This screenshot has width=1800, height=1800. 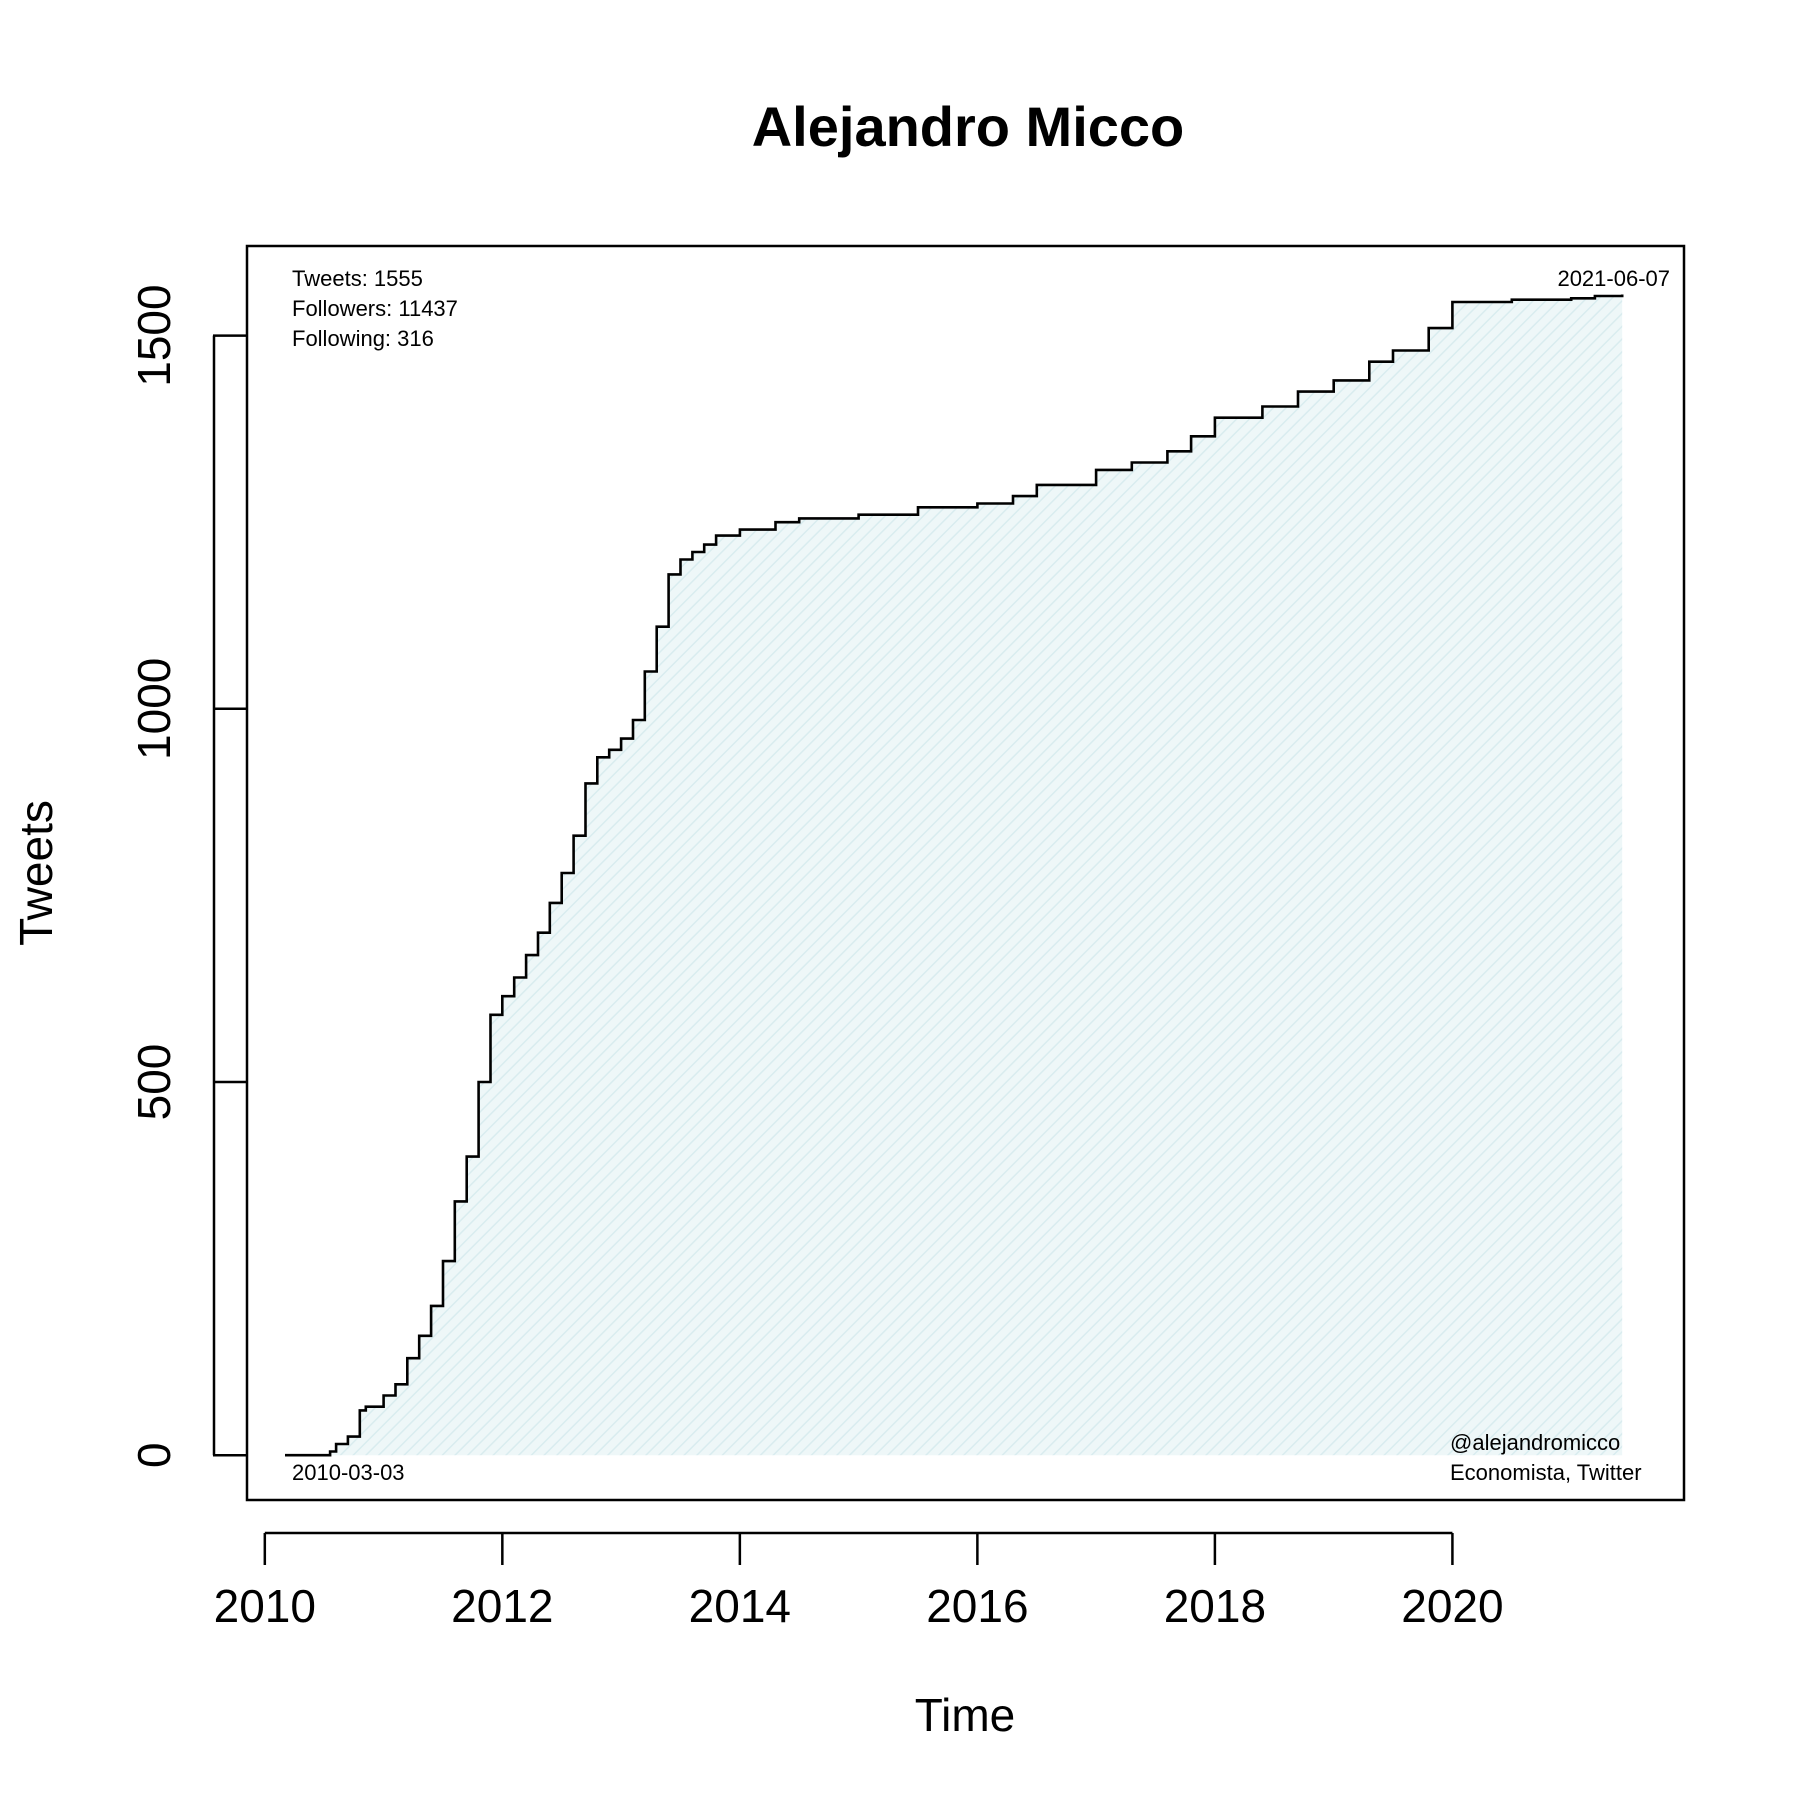 I want to click on y-tick-label: 0, so click(x=154, y=1455).